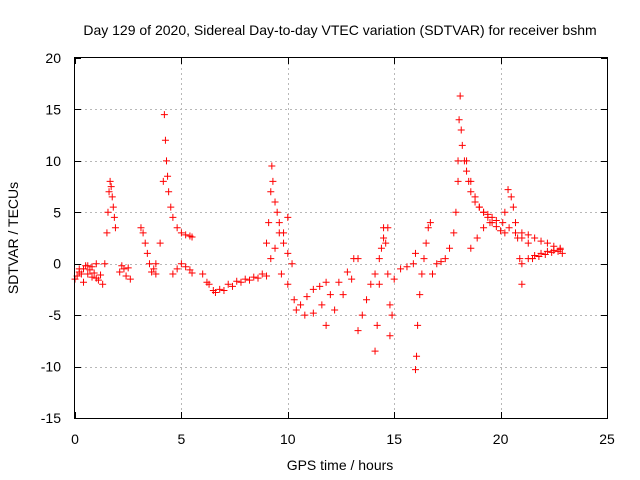 This screenshot has width=640, height=480. I want to click on y-tick-label: -15, so click(51, 418).